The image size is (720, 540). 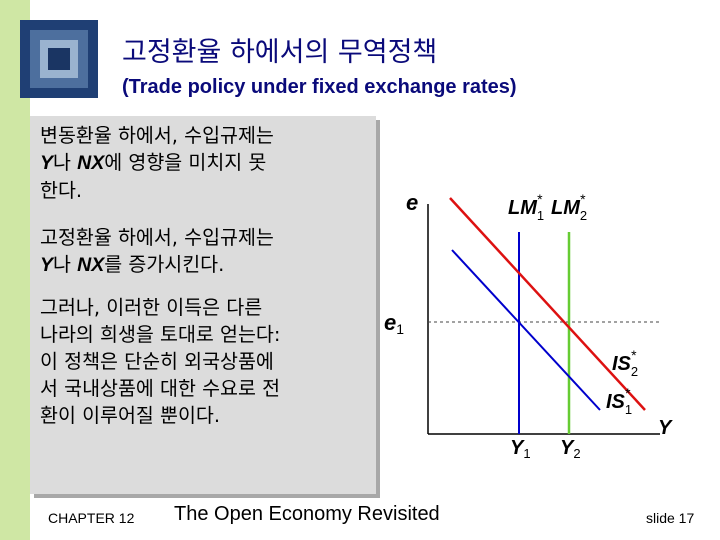 What do you see at coordinates (526, 207) in the screenshot?
I see `lm1-label: LM1*` at bounding box center [526, 207].